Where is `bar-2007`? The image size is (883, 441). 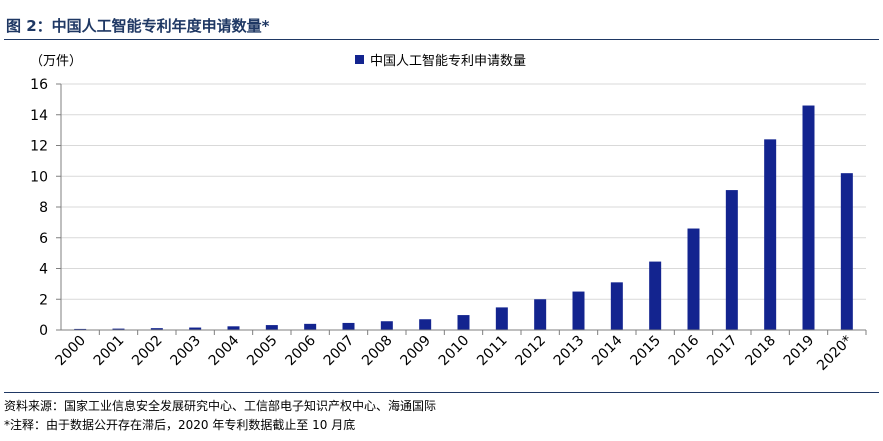 bar-2007 is located at coordinates (348, 326).